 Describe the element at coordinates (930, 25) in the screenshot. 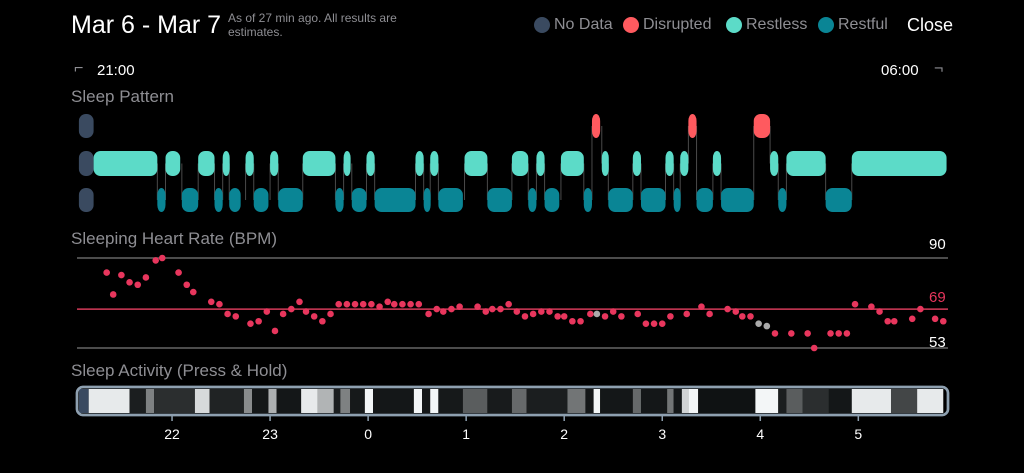

I see `close-button: Close` at that location.